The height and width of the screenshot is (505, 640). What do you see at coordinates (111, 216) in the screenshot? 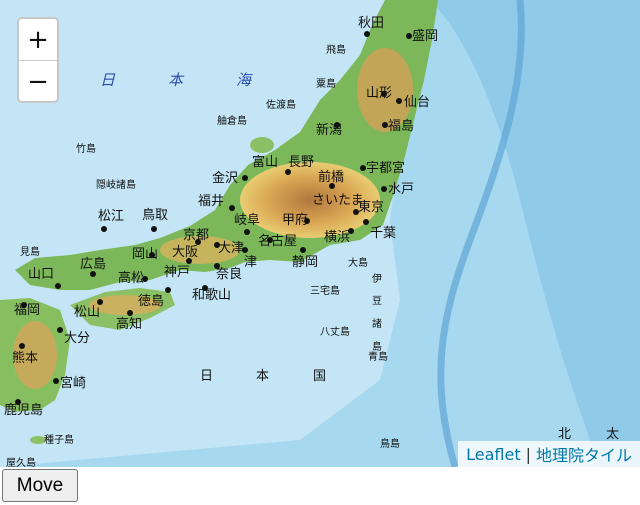
I see `city-label: 松江` at bounding box center [111, 216].